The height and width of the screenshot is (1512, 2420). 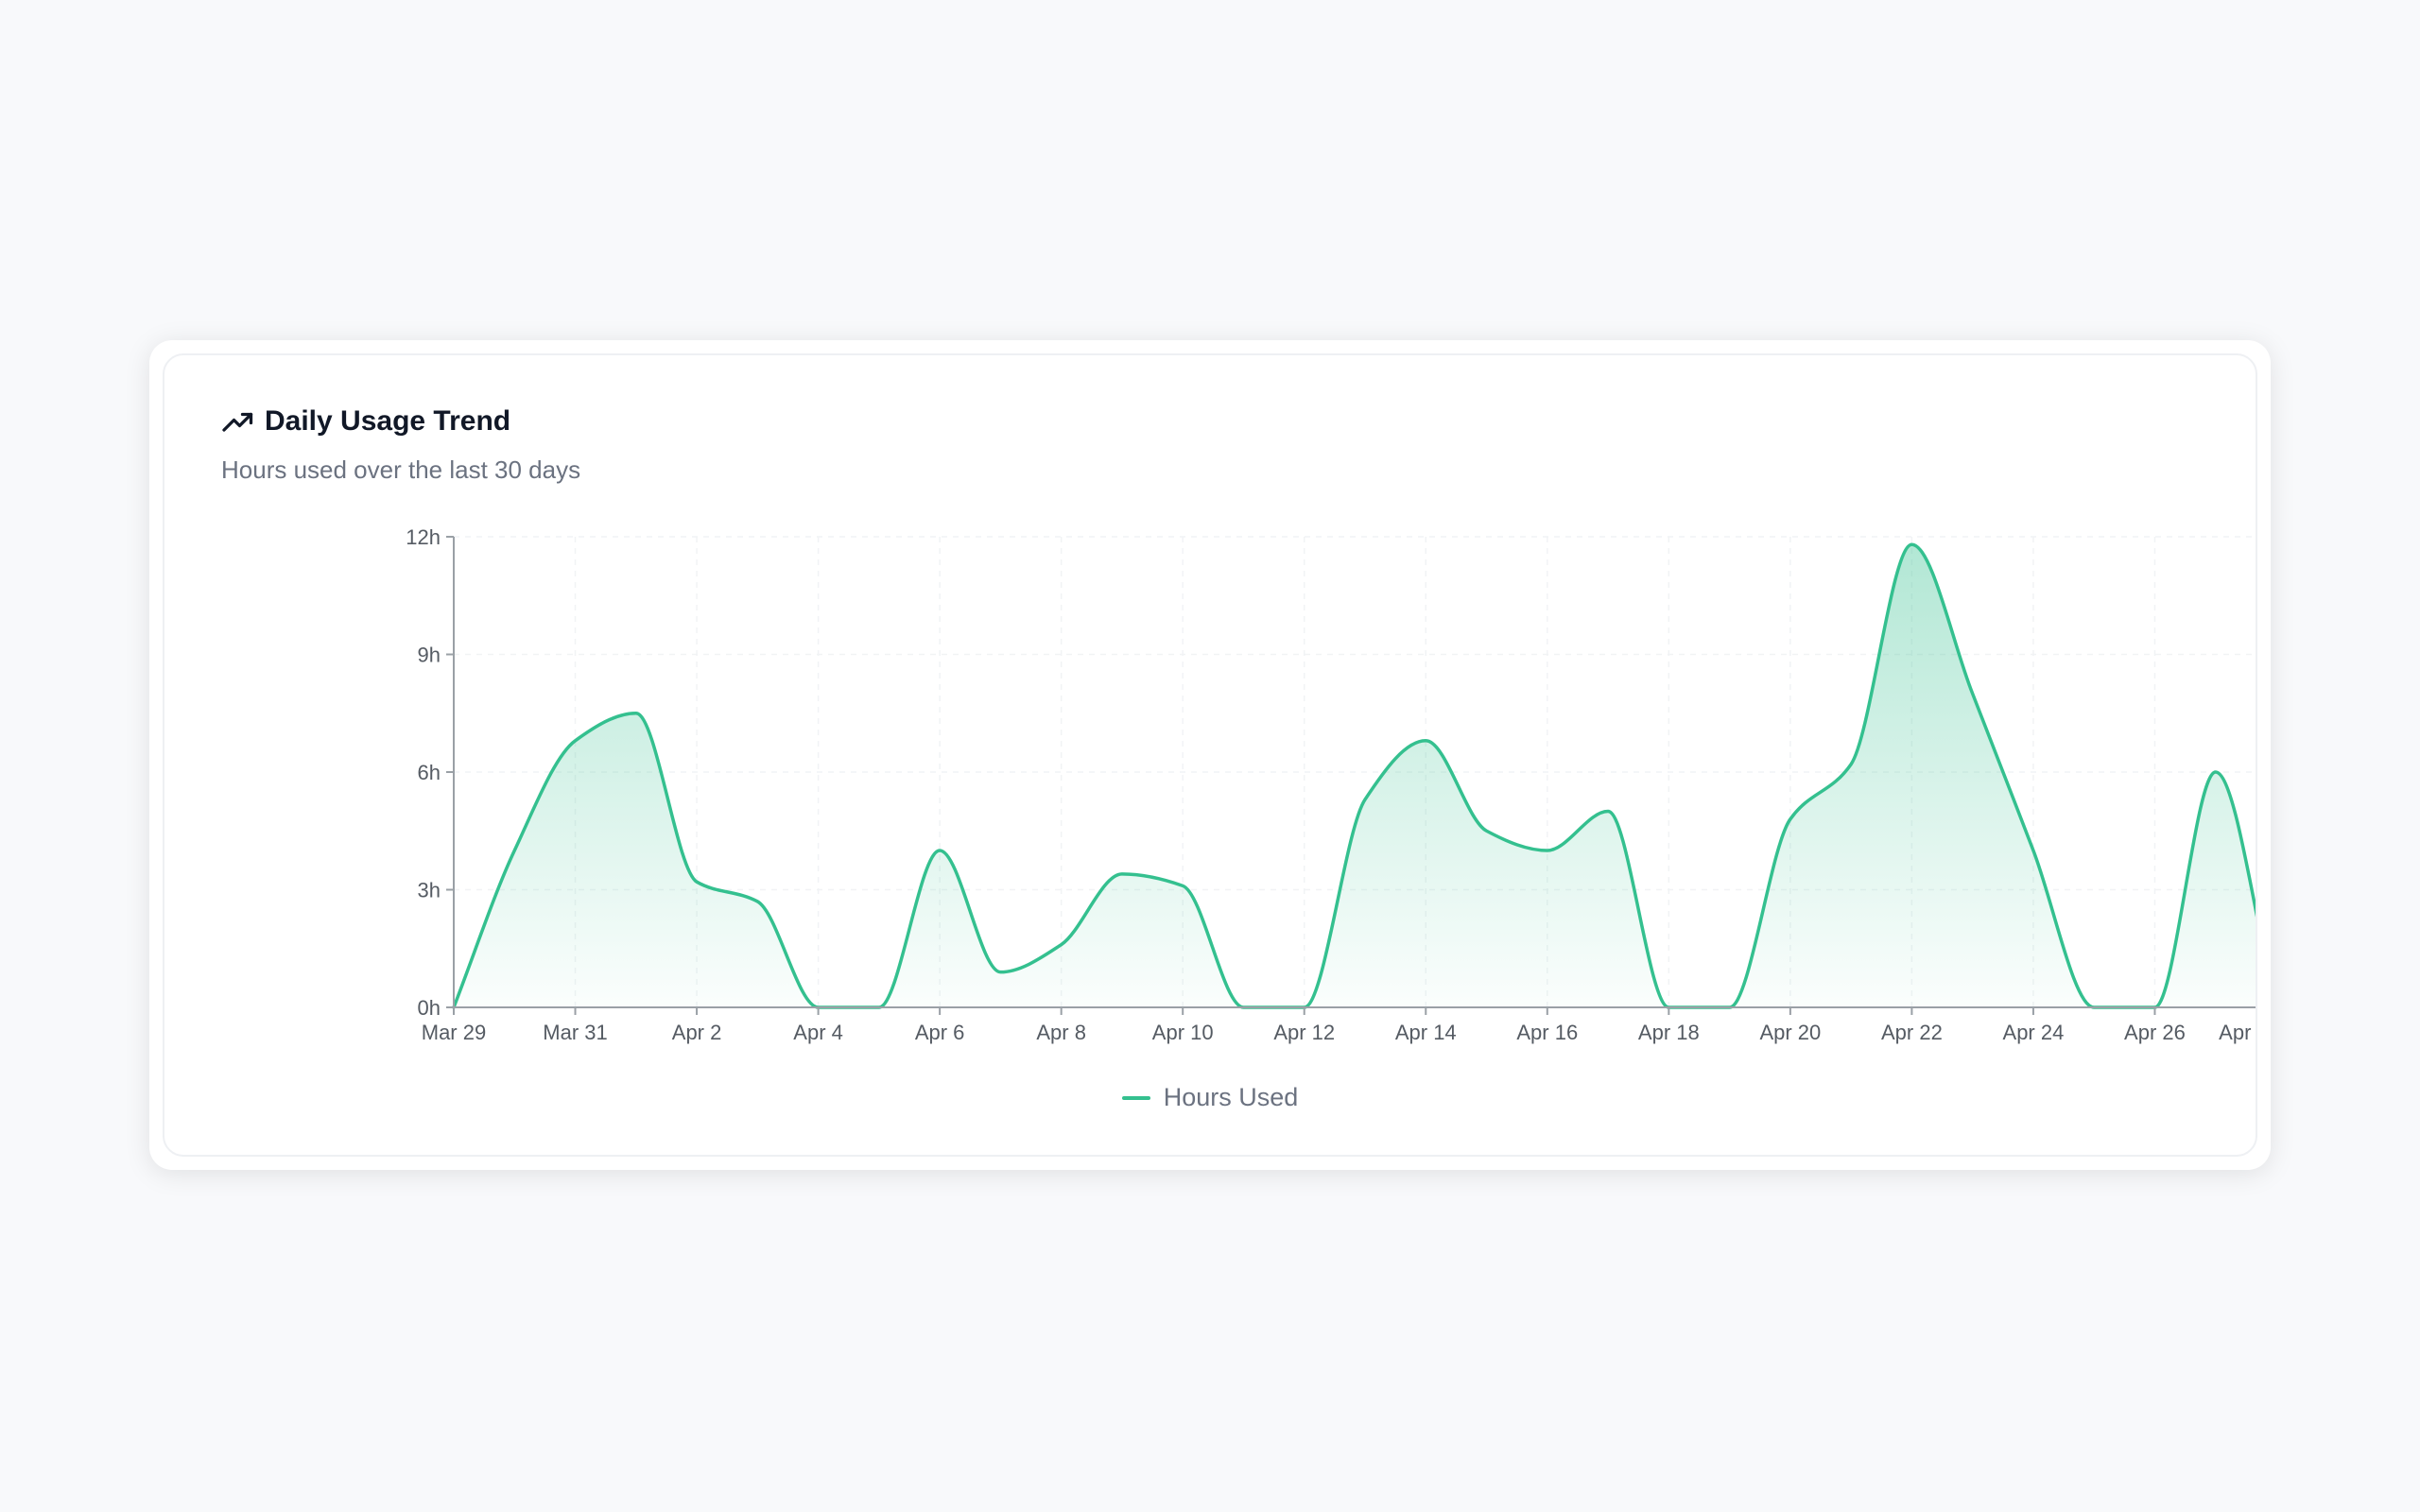 I want to click on x-tick-label-2: Apr 2, so click(x=697, y=1032).